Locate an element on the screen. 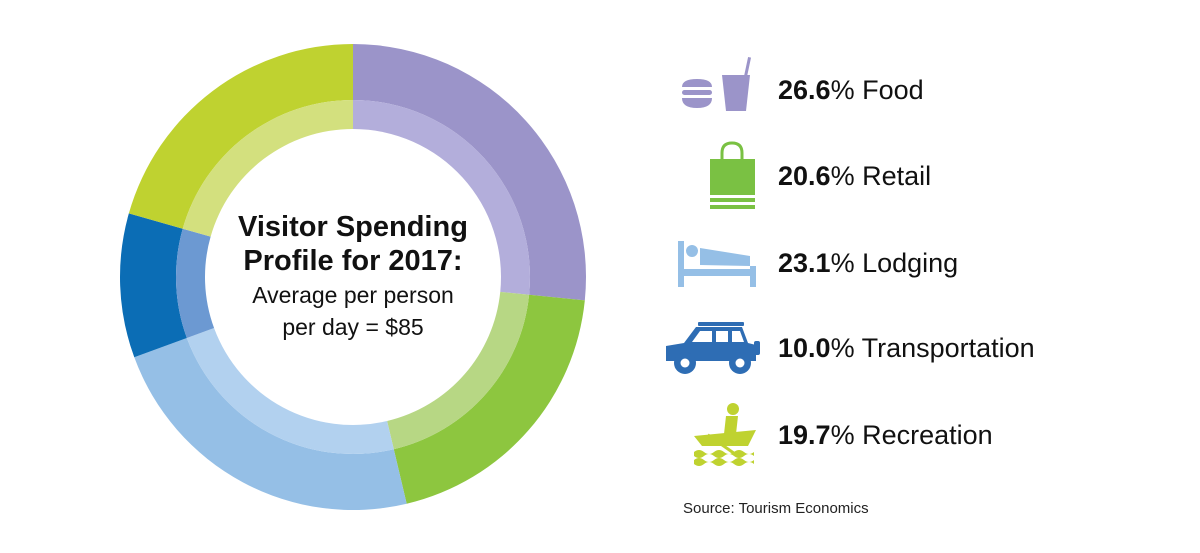 The height and width of the screenshot is (553, 1200). donut-inner-ring-transportation is located at coordinates (195, 283).